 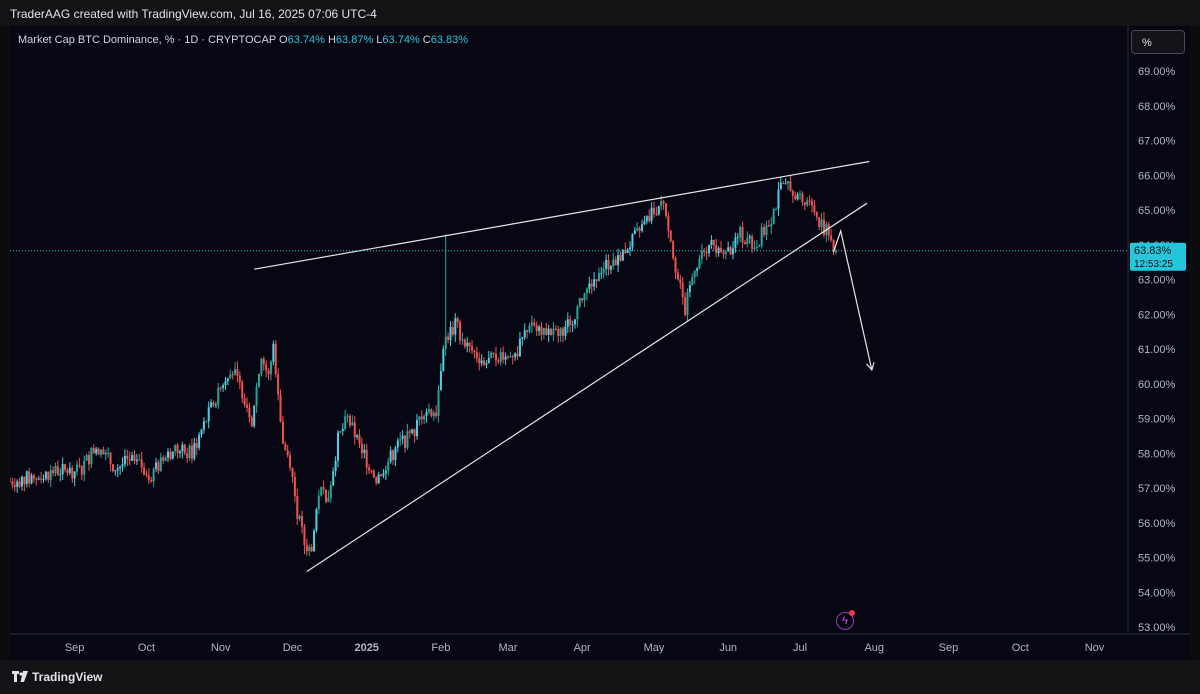 I want to click on percent-scale-button: %, so click(x=1158, y=42).